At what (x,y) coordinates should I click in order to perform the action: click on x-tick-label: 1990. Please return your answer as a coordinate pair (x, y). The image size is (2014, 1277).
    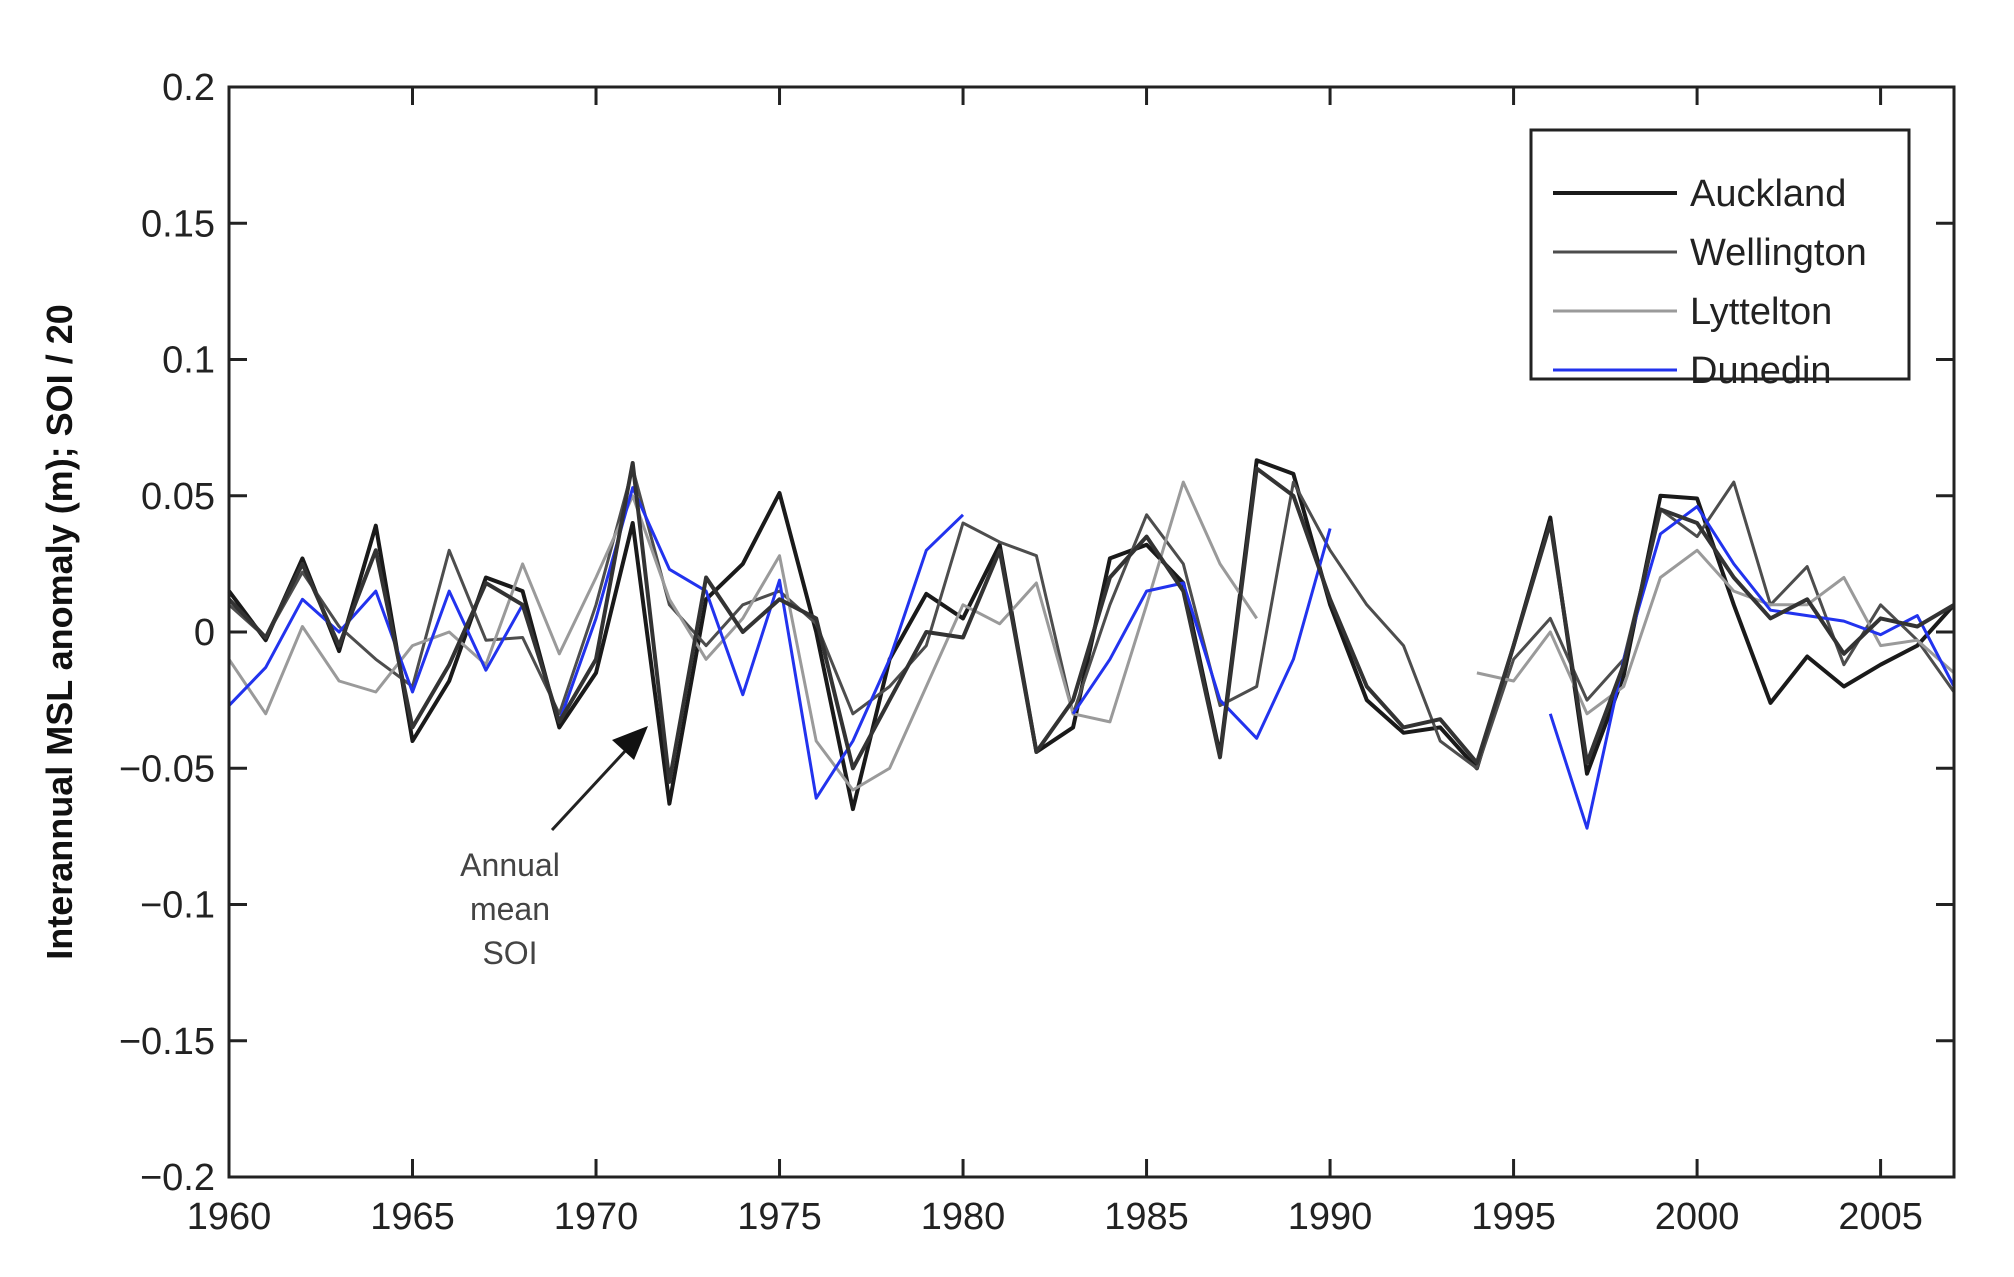
    Looking at the image, I should click on (1330, 1217).